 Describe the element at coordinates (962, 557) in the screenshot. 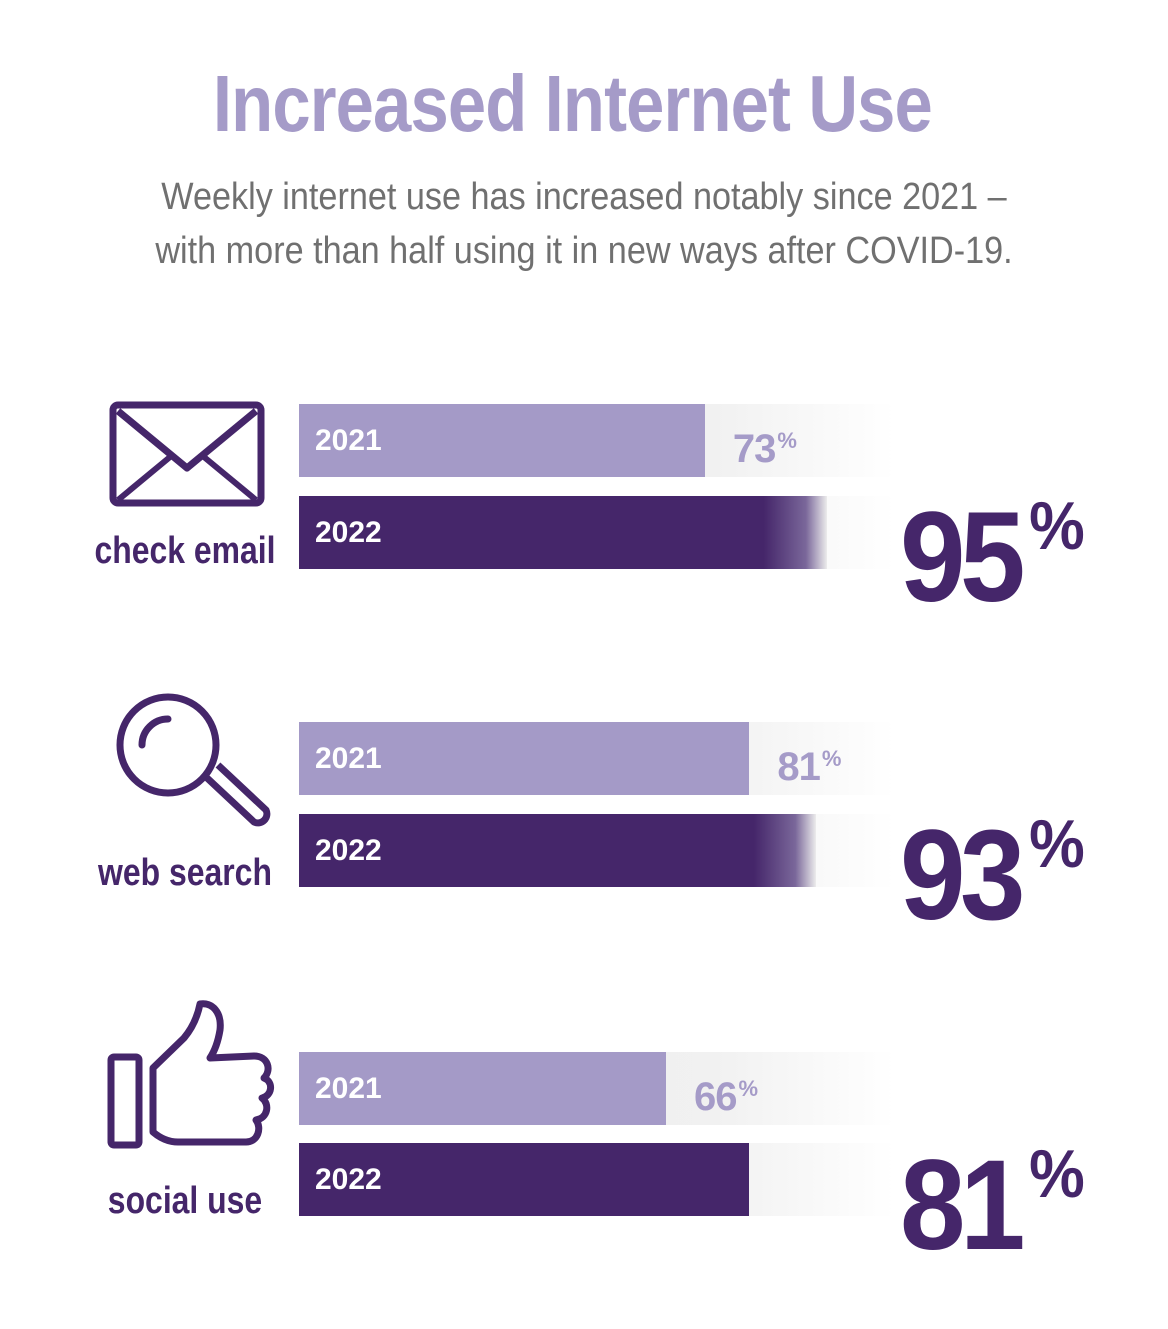

I see `value-number: 95` at that location.